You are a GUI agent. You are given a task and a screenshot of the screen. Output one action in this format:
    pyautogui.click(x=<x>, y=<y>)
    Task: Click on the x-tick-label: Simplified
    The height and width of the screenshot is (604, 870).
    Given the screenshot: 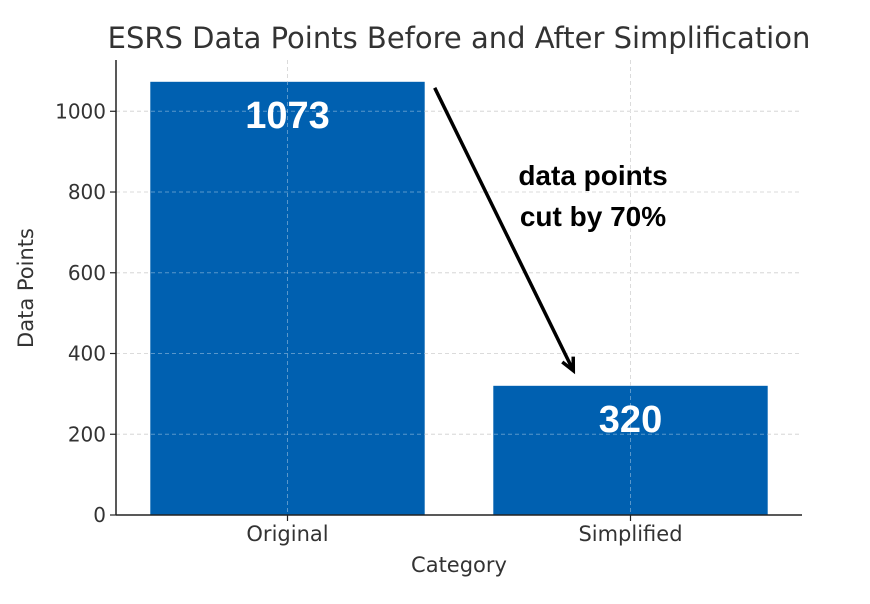 What is the action you would take?
    pyautogui.click(x=630, y=534)
    